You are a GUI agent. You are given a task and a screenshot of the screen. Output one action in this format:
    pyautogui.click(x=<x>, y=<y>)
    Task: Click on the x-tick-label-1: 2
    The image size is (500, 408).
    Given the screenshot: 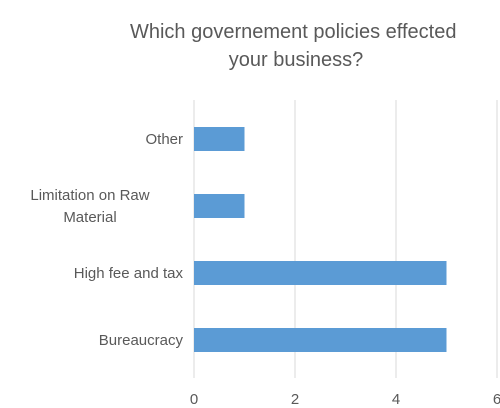 What is the action you would take?
    pyautogui.click(x=295, y=399)
    